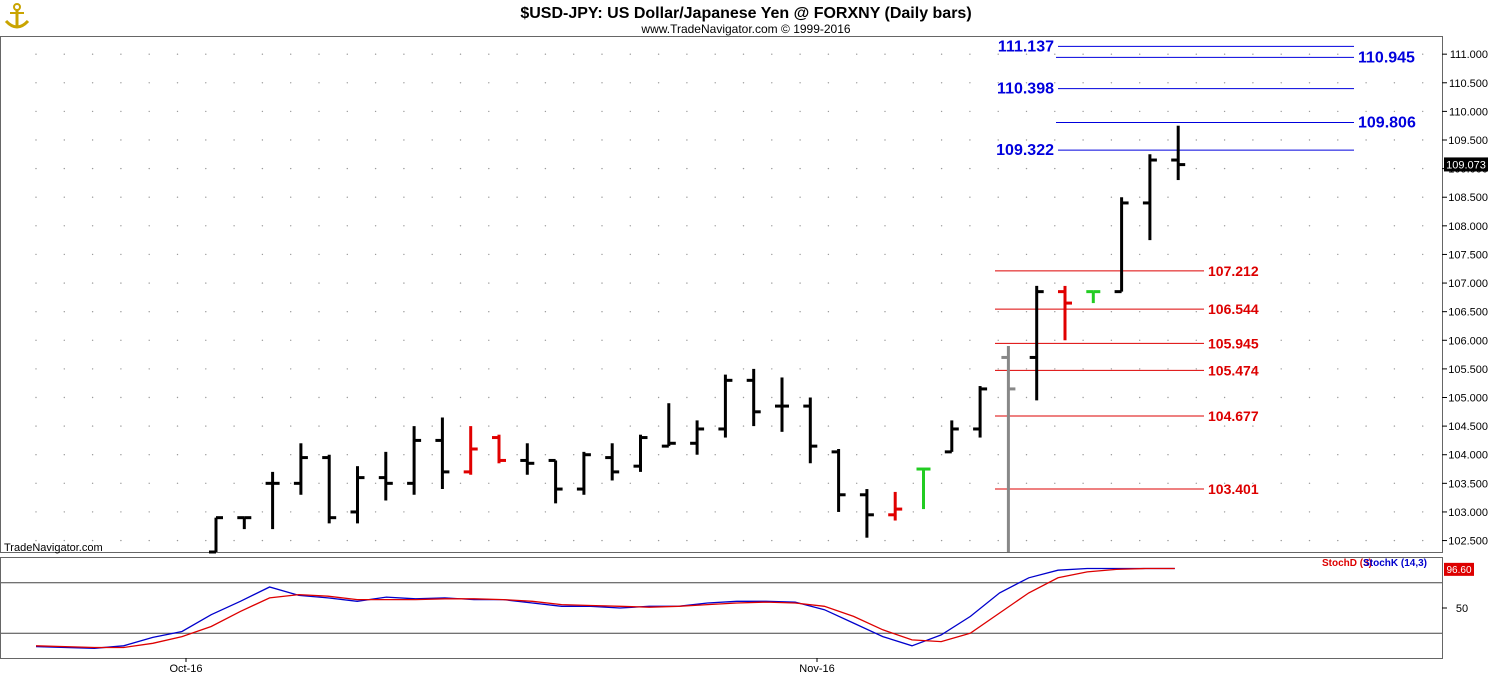  Describe the element at coordinates (1469, 55) in the screenshot. I see `price-tick-label: 111.000` at that location.